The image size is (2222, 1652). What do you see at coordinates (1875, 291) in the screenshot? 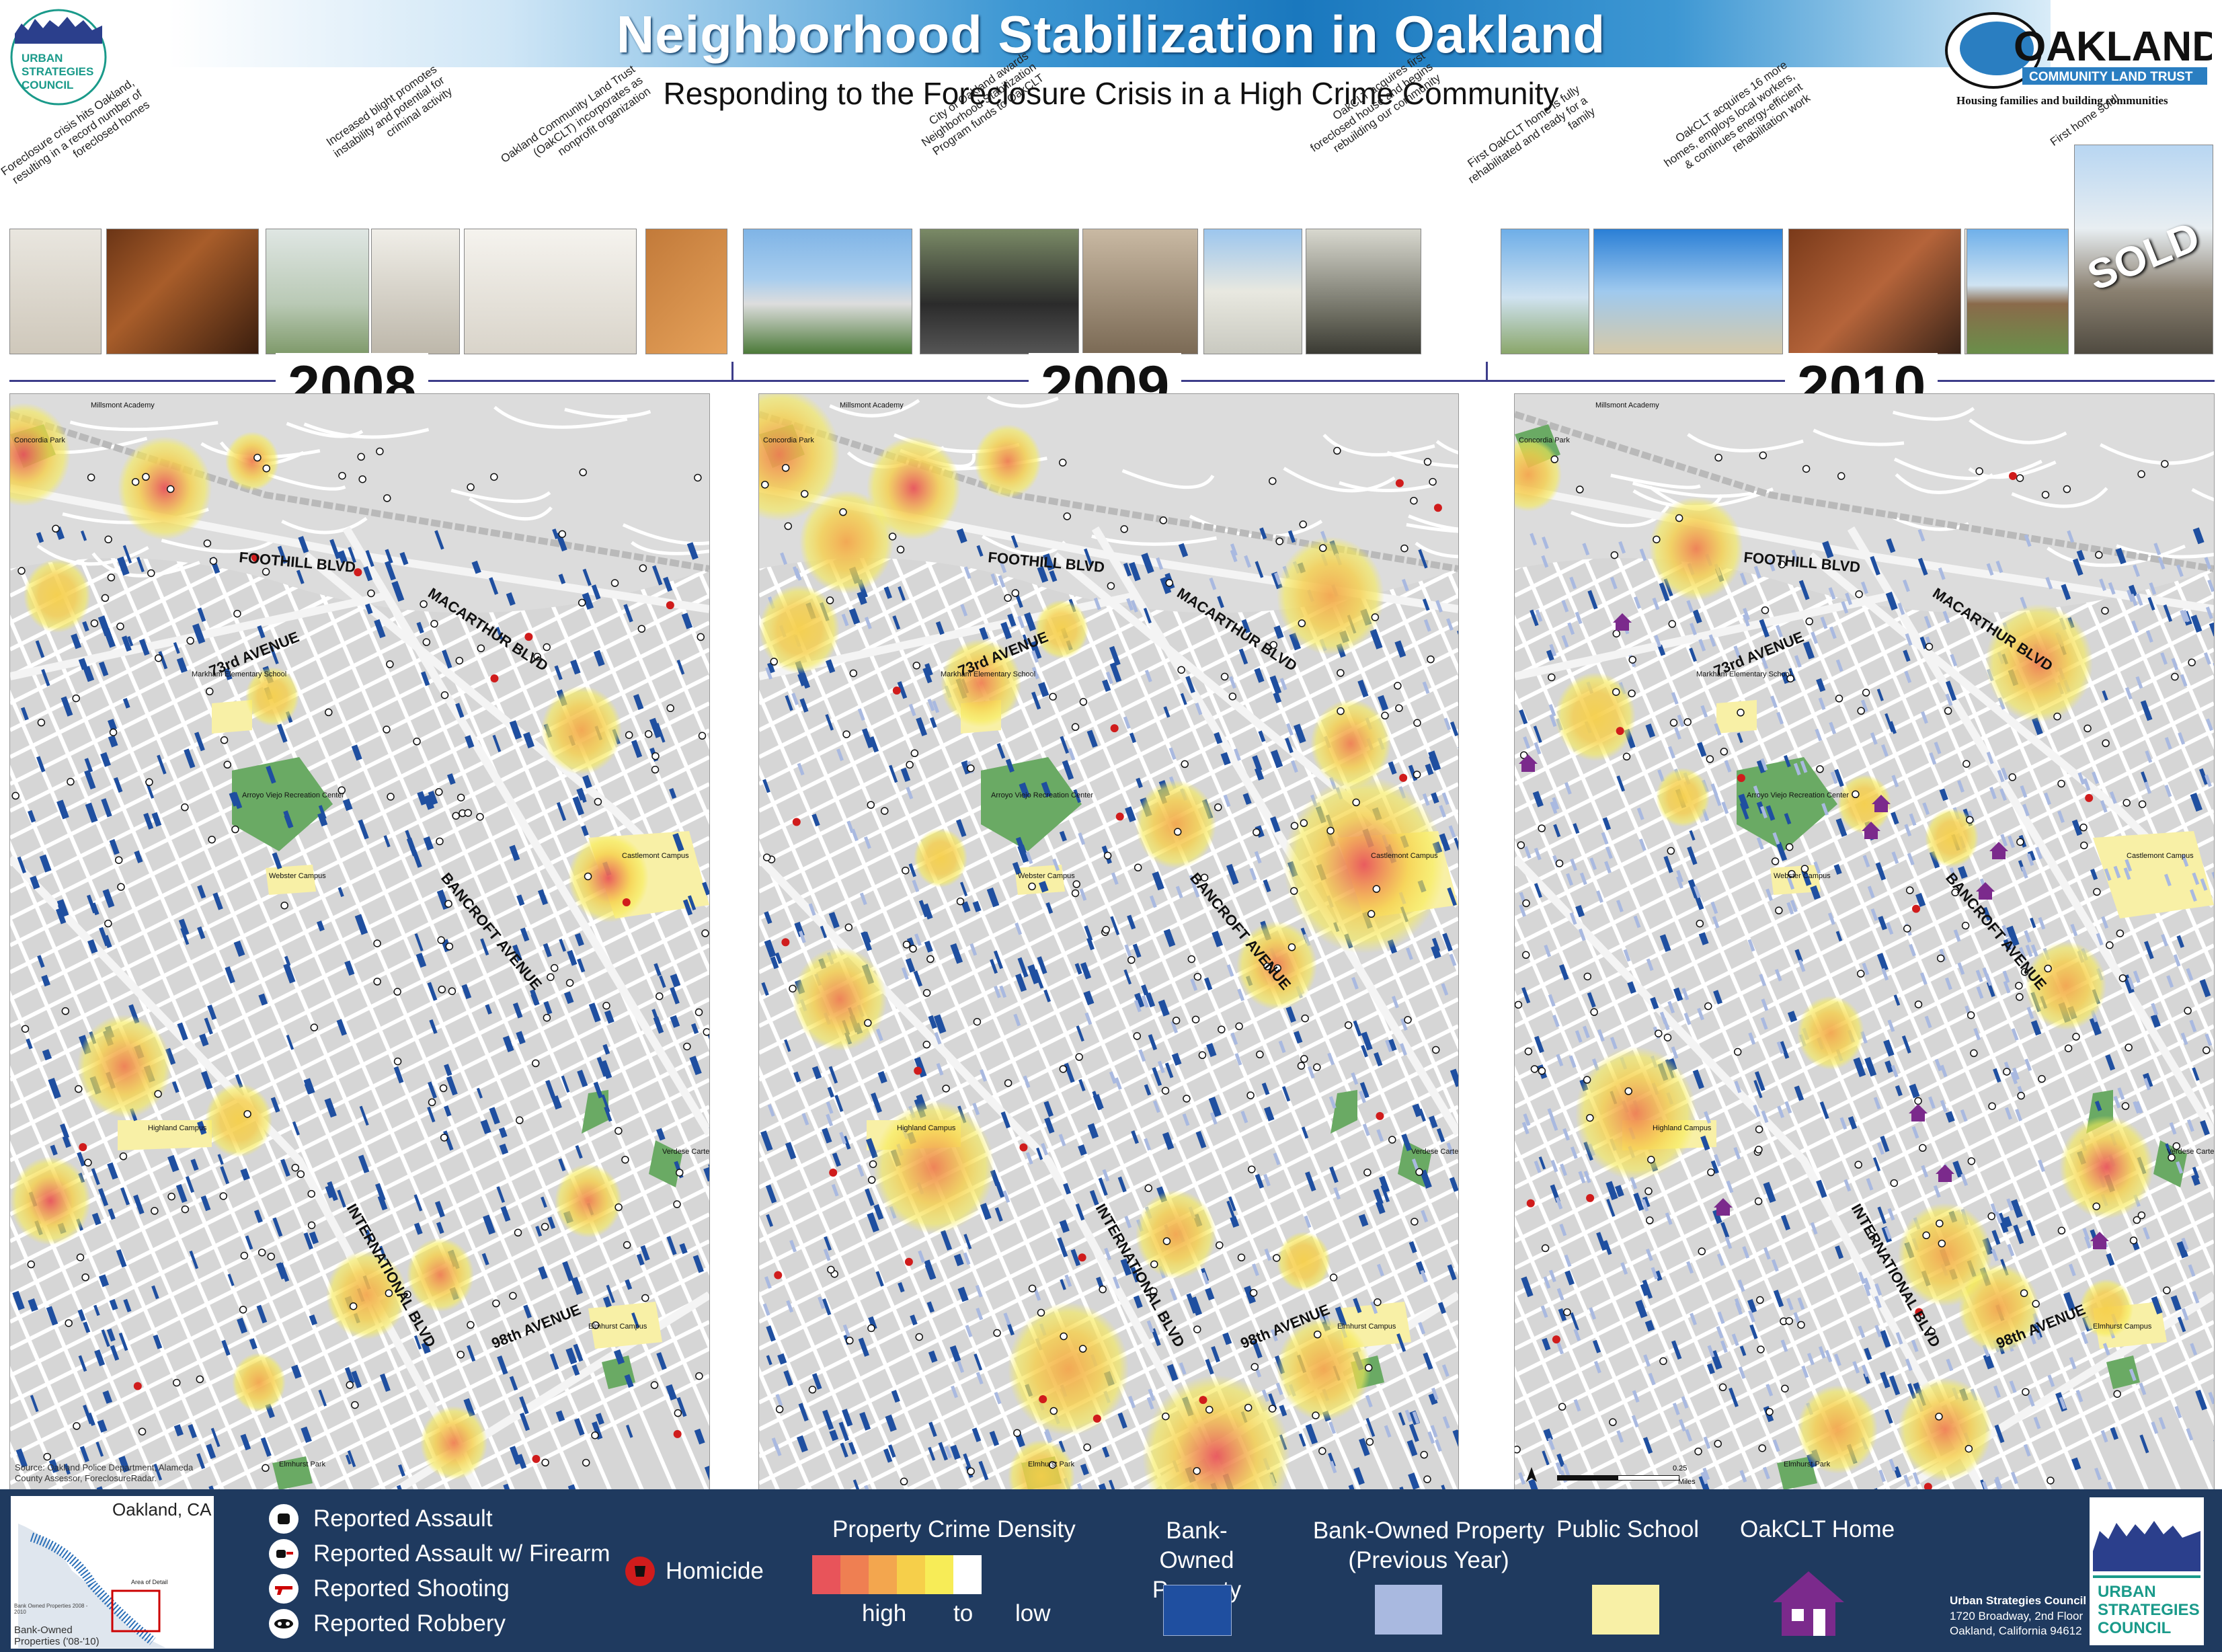
I see `photo-kitchen` at bounding box center [1875, 291].